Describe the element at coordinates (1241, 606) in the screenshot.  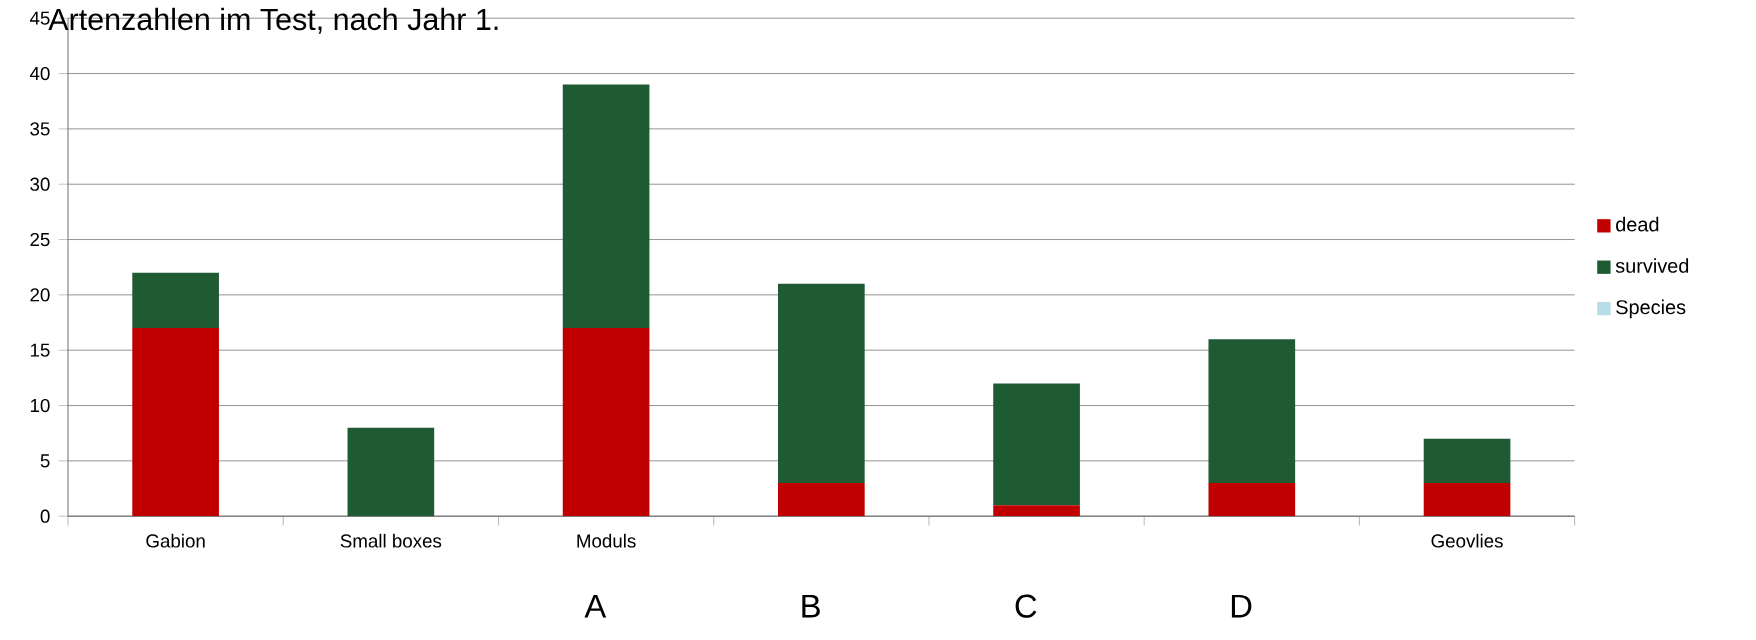
I see `text: D` at that location.